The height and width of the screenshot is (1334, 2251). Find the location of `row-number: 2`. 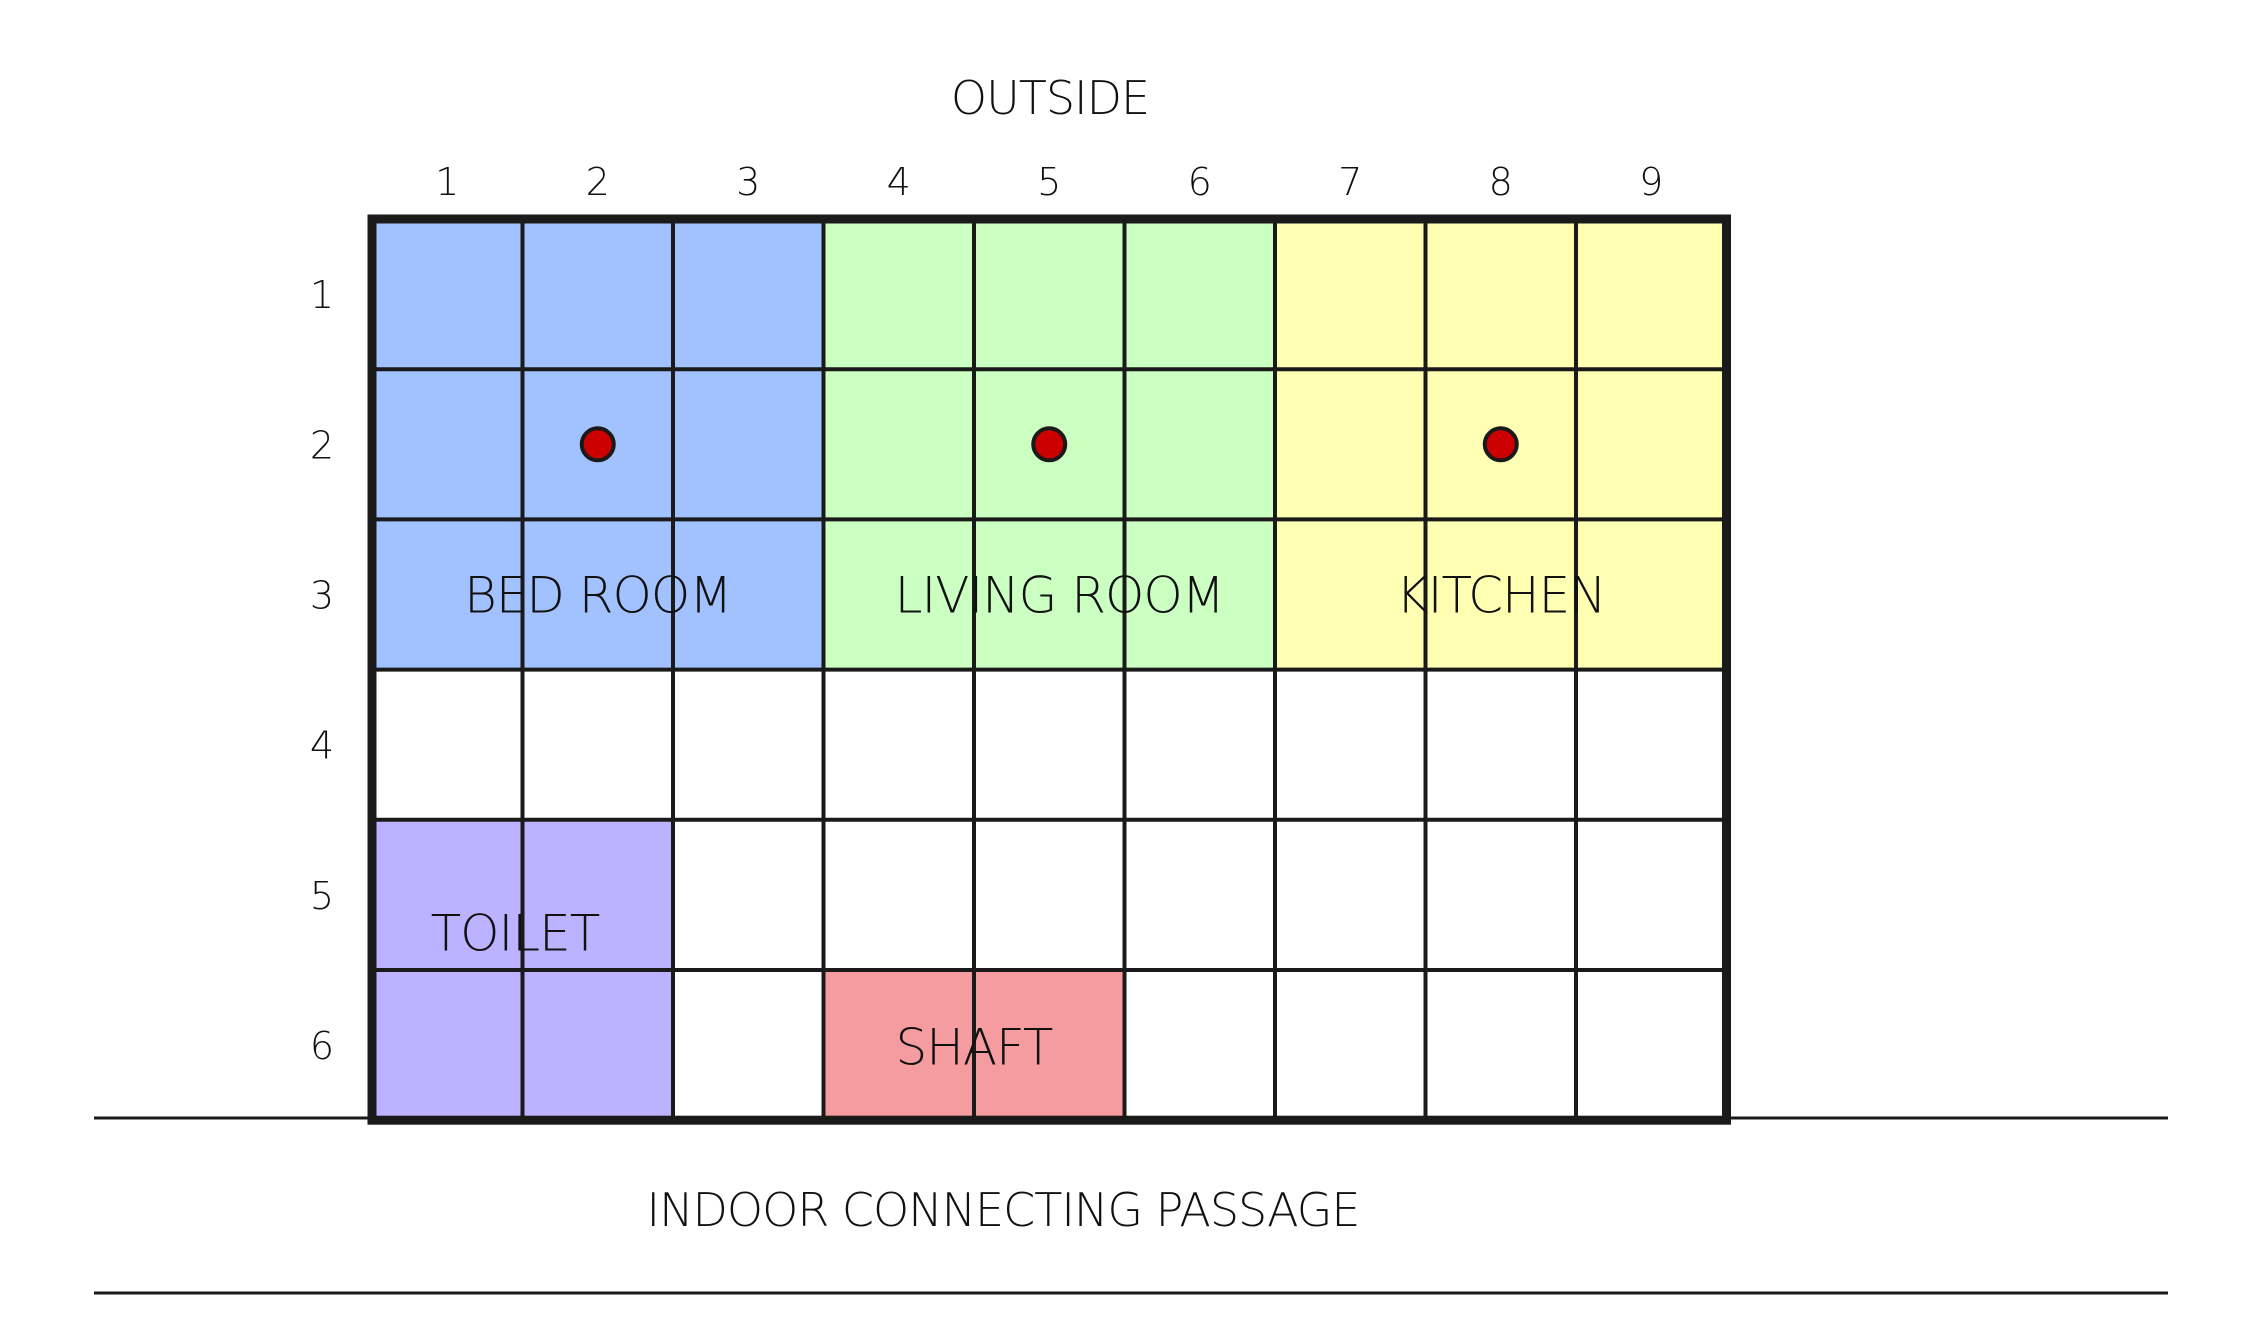

row-number: 2 is located at coordinates (322, 445).